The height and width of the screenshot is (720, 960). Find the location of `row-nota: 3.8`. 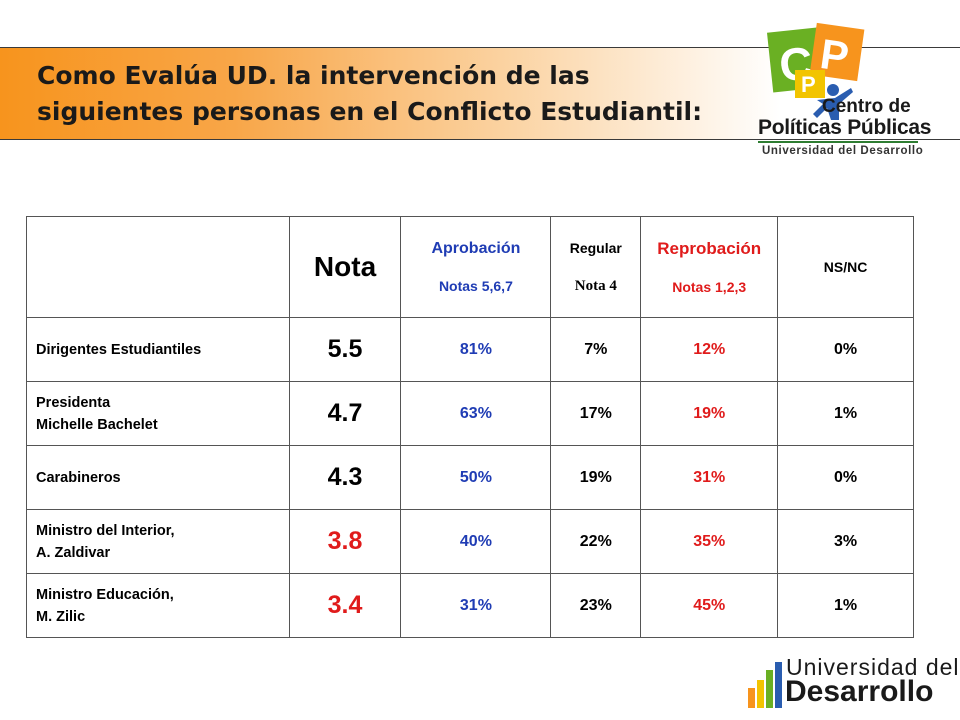

row-nota: 3.8 is located at coordinates (345, 541).